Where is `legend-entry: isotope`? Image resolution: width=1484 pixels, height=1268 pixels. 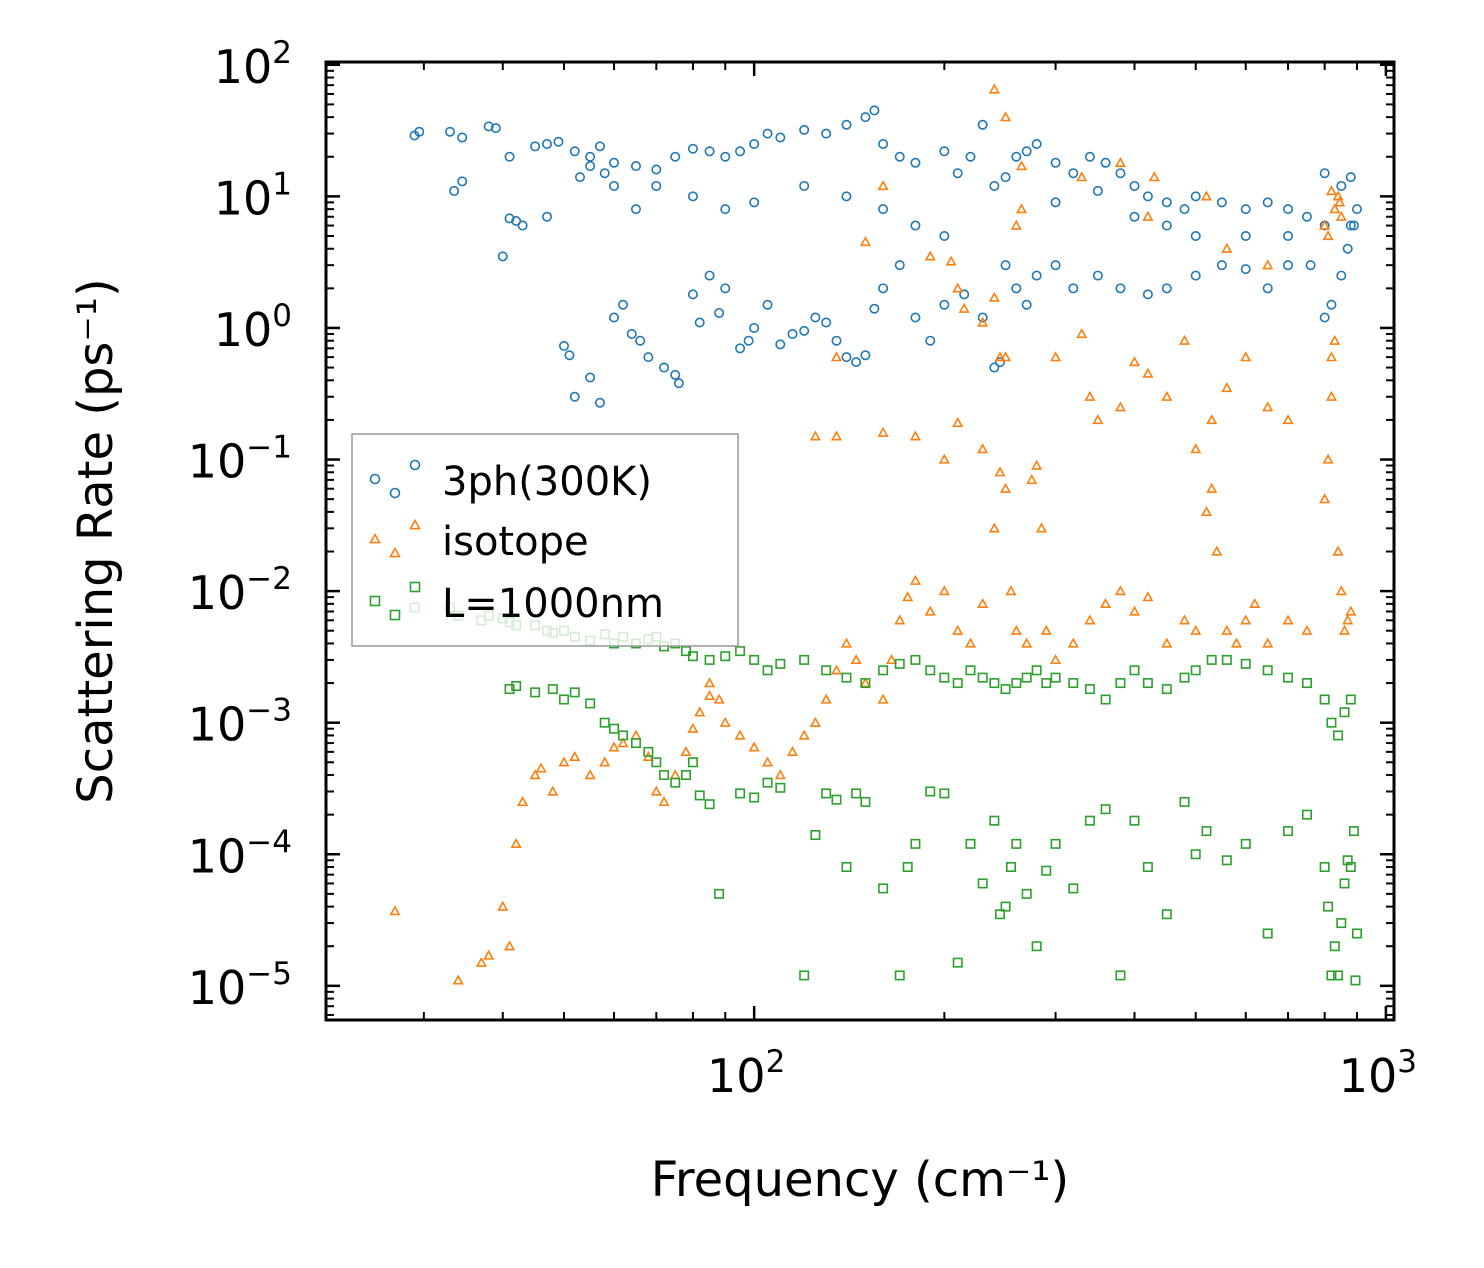 legend-entry: isotope is located at coordinates (479, 541).